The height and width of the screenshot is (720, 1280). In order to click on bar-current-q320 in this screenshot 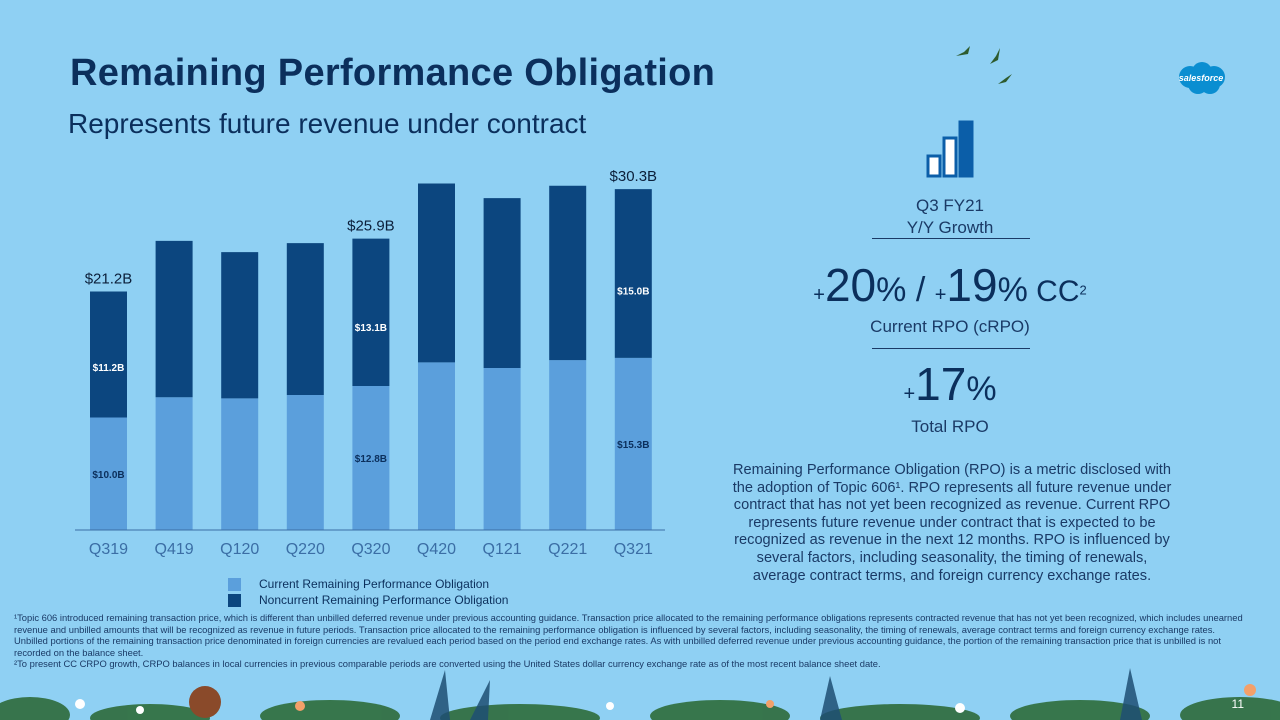, I will do `click(371, 458)`.